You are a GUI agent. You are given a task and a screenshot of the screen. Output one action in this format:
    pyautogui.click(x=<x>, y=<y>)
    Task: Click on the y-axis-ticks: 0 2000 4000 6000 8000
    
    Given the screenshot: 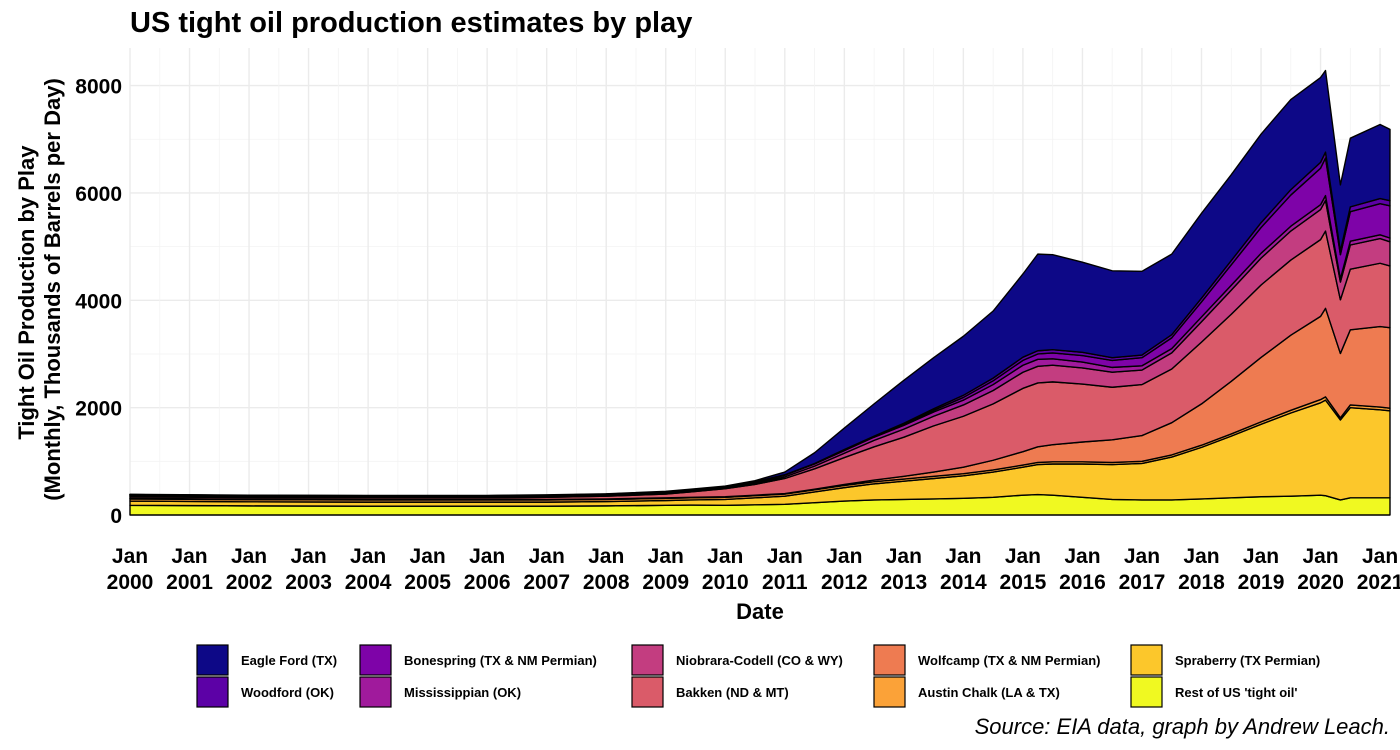 What is the action you would take?
    pyautogui.click(x=98, y=302)
    